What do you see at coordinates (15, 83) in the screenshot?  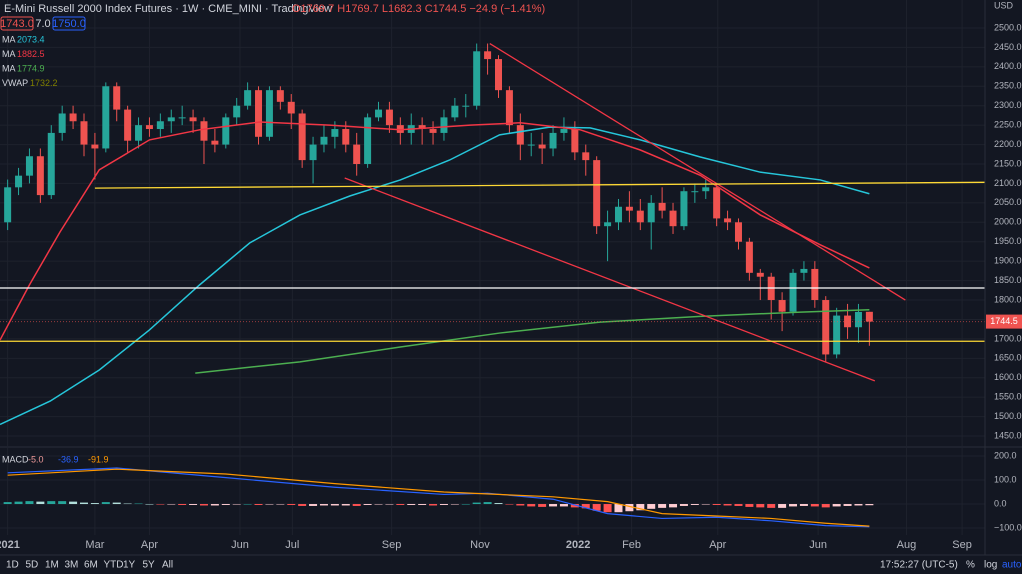 I see `indicator-name: VWAP` at bounding box center [15, 83].